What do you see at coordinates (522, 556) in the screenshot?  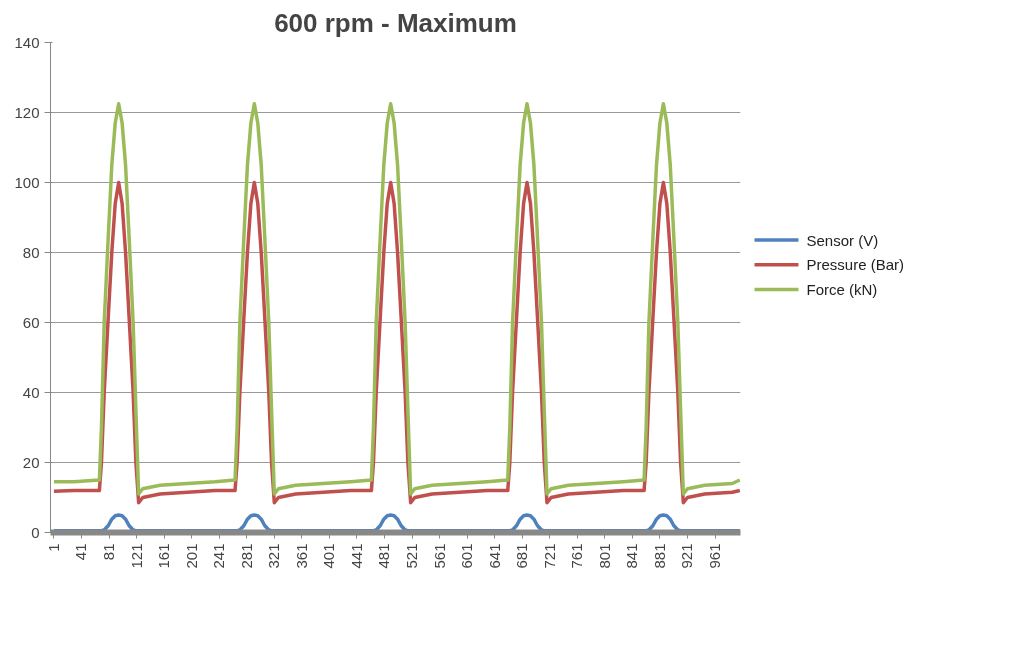 I see `x-tick-label: 681` at bounding box center [522, 556].